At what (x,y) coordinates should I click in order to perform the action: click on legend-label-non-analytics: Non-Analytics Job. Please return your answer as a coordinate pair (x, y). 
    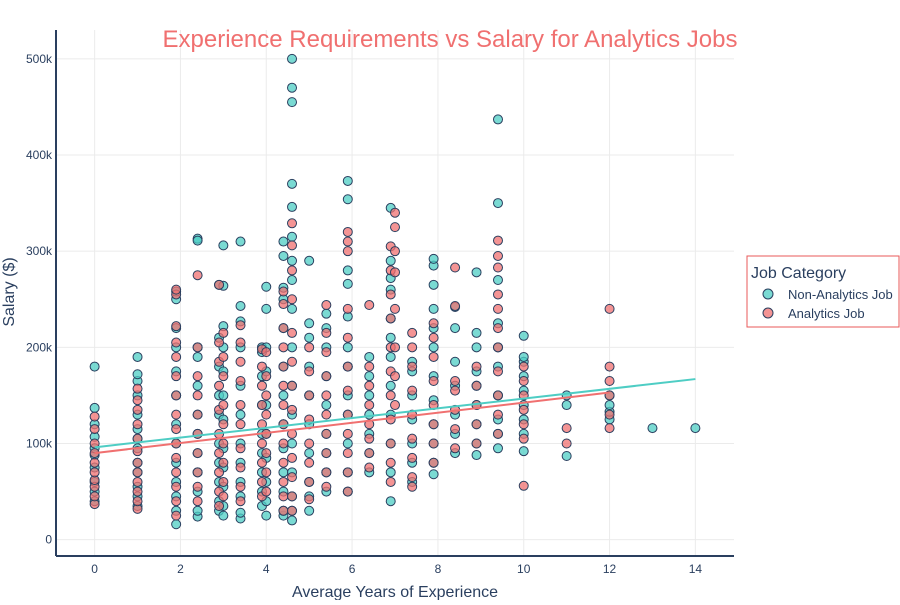
    Looking at the image, I should click on (840, 294).